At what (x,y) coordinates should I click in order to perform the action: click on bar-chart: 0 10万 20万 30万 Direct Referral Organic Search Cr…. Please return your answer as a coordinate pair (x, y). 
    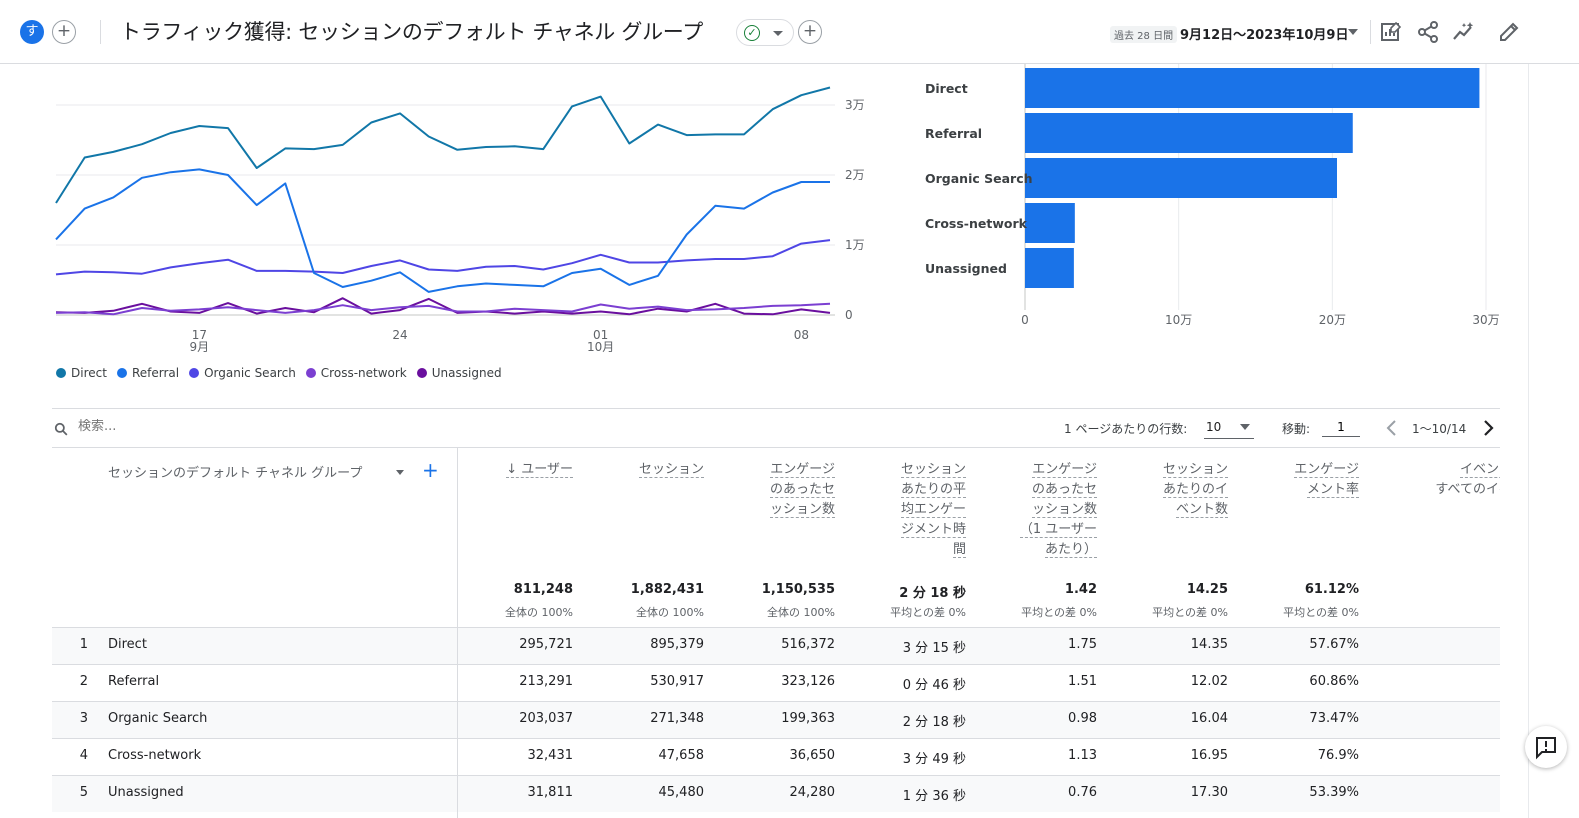
    Looking at the image, I should click on (1212, 195).